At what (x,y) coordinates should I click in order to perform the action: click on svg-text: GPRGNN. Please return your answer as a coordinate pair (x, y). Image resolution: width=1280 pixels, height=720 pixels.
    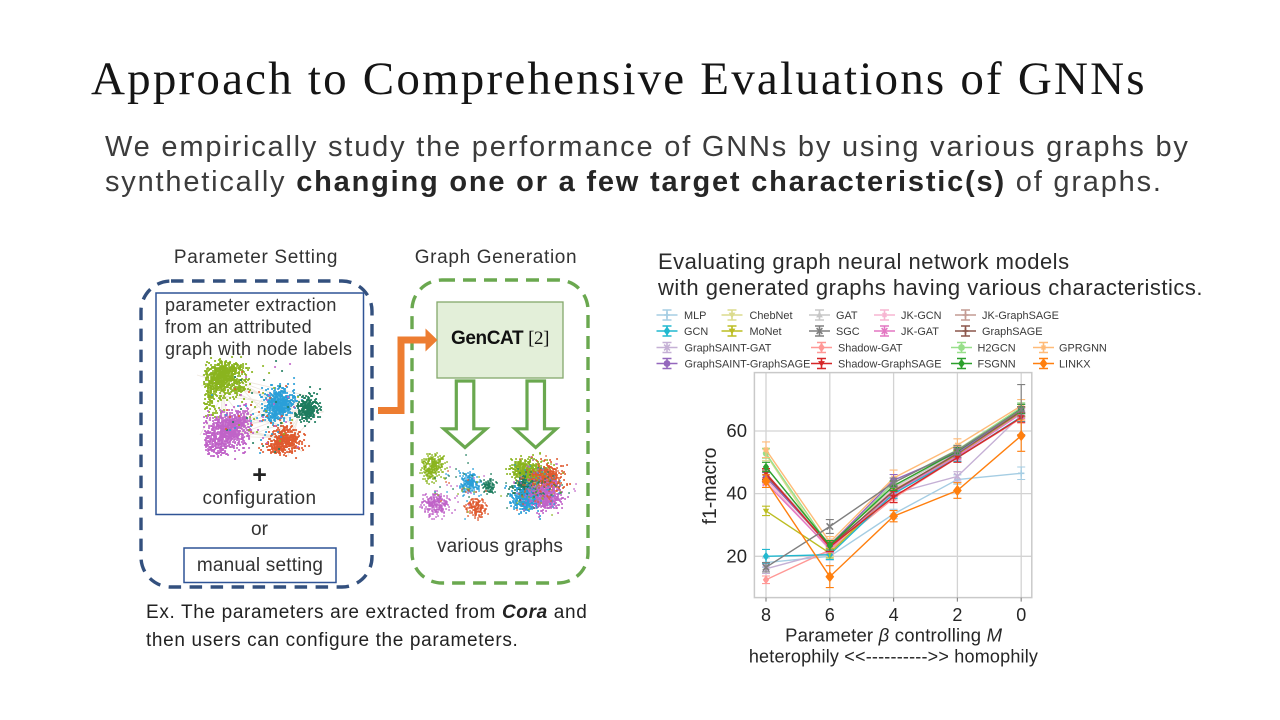
    Looking at the image, I should click on (1083, 348).